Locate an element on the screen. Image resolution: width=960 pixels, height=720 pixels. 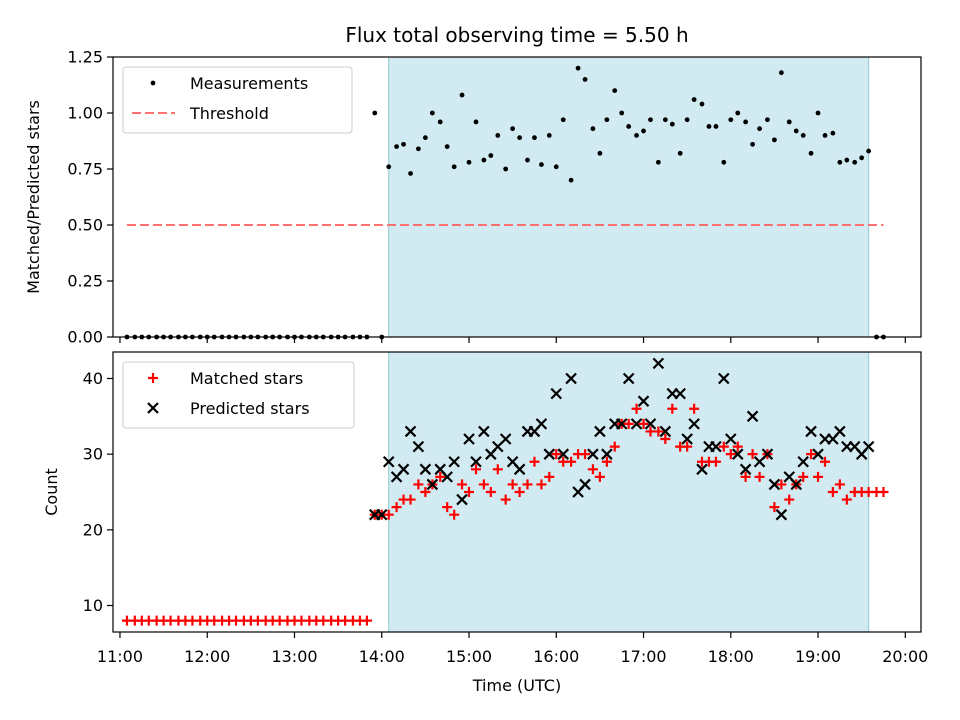
x-tick-label: 15:00 is located at coordinates (469, 656).